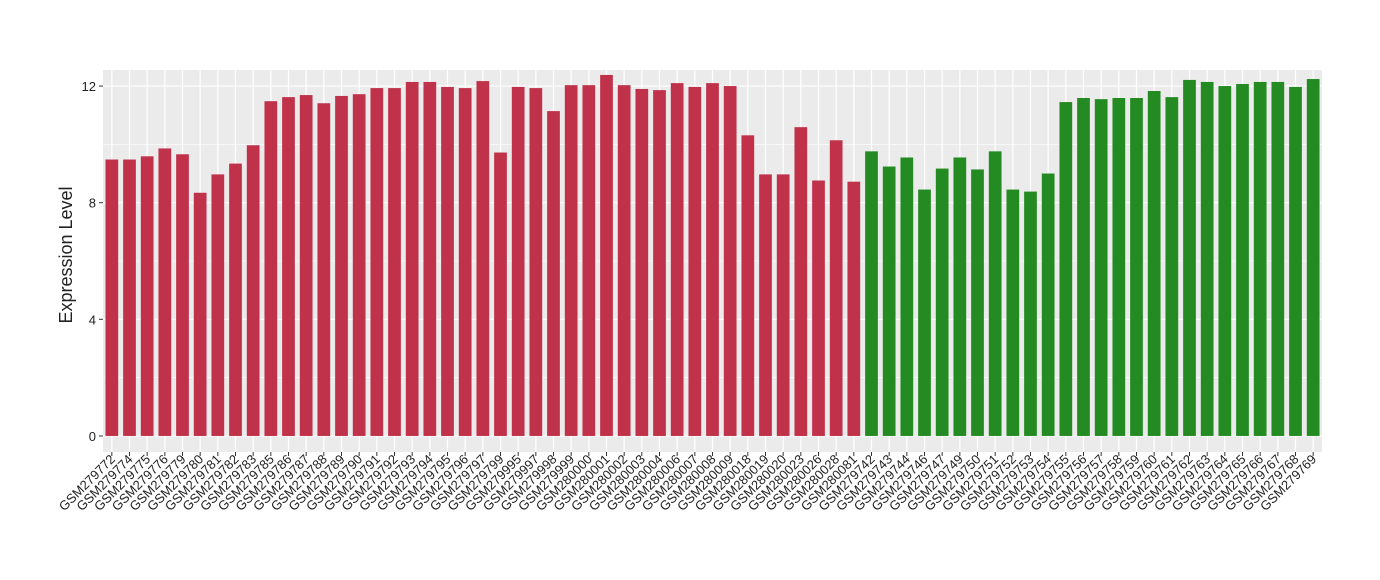  What do you see at coordinates (66, 254) in the screenshot?
I see `y-axis-label: Expression Level` at bounding box center [66, 254].